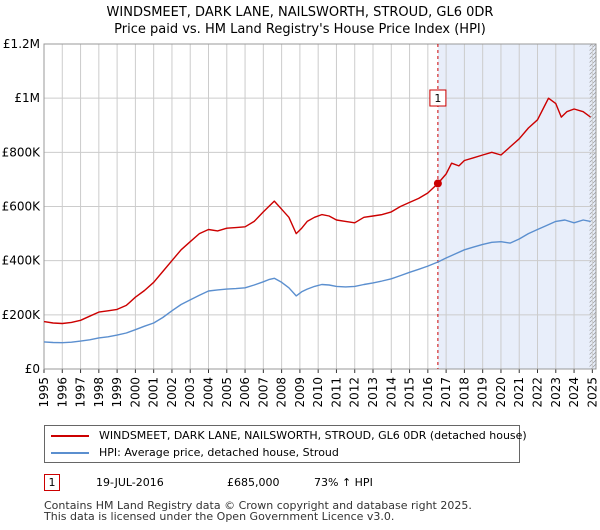 This screenshot has height=530, width=600. What do you see at coordinates (263, 392) in the screenshot?
I see `x-tick-label: 2007` at bounding box center [263, 392].